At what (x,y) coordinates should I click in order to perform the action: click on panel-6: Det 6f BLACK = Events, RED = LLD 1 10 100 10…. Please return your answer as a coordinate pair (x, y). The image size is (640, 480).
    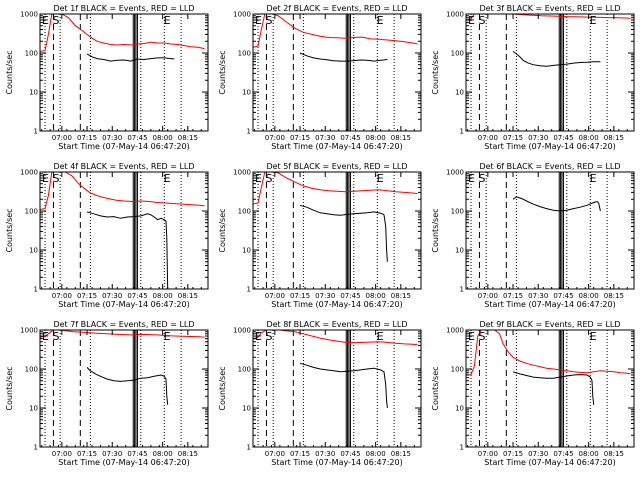
    Looking at the image, I should click on (533, 235).